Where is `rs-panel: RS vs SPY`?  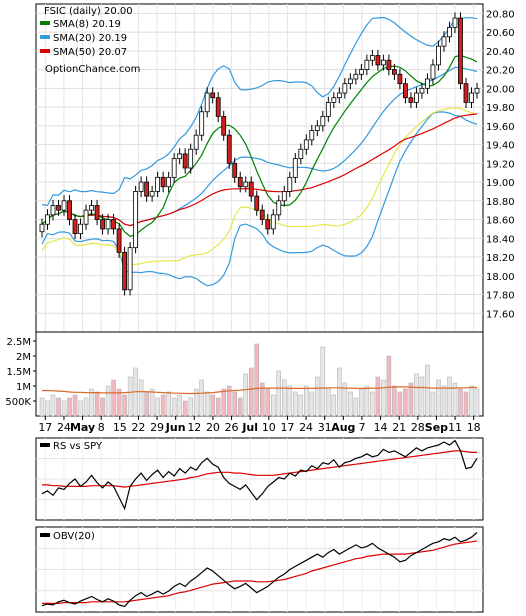
rs-panel: RS vs SPY is located at coordinates (259, 479).